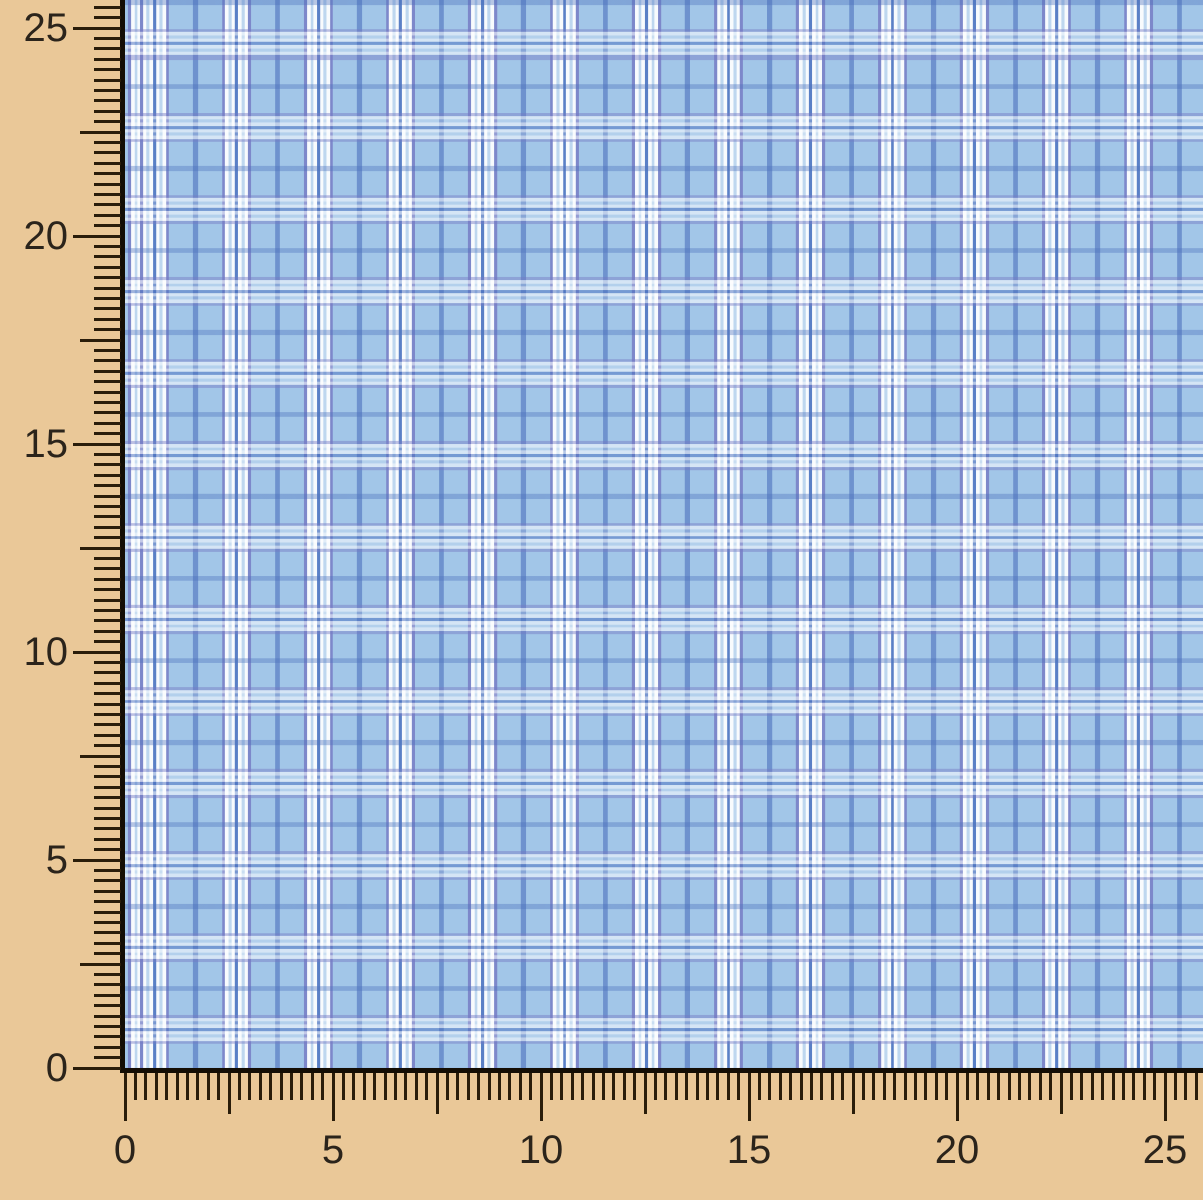  I want to click on left-ruler-label: 0, so click(56, 1068).